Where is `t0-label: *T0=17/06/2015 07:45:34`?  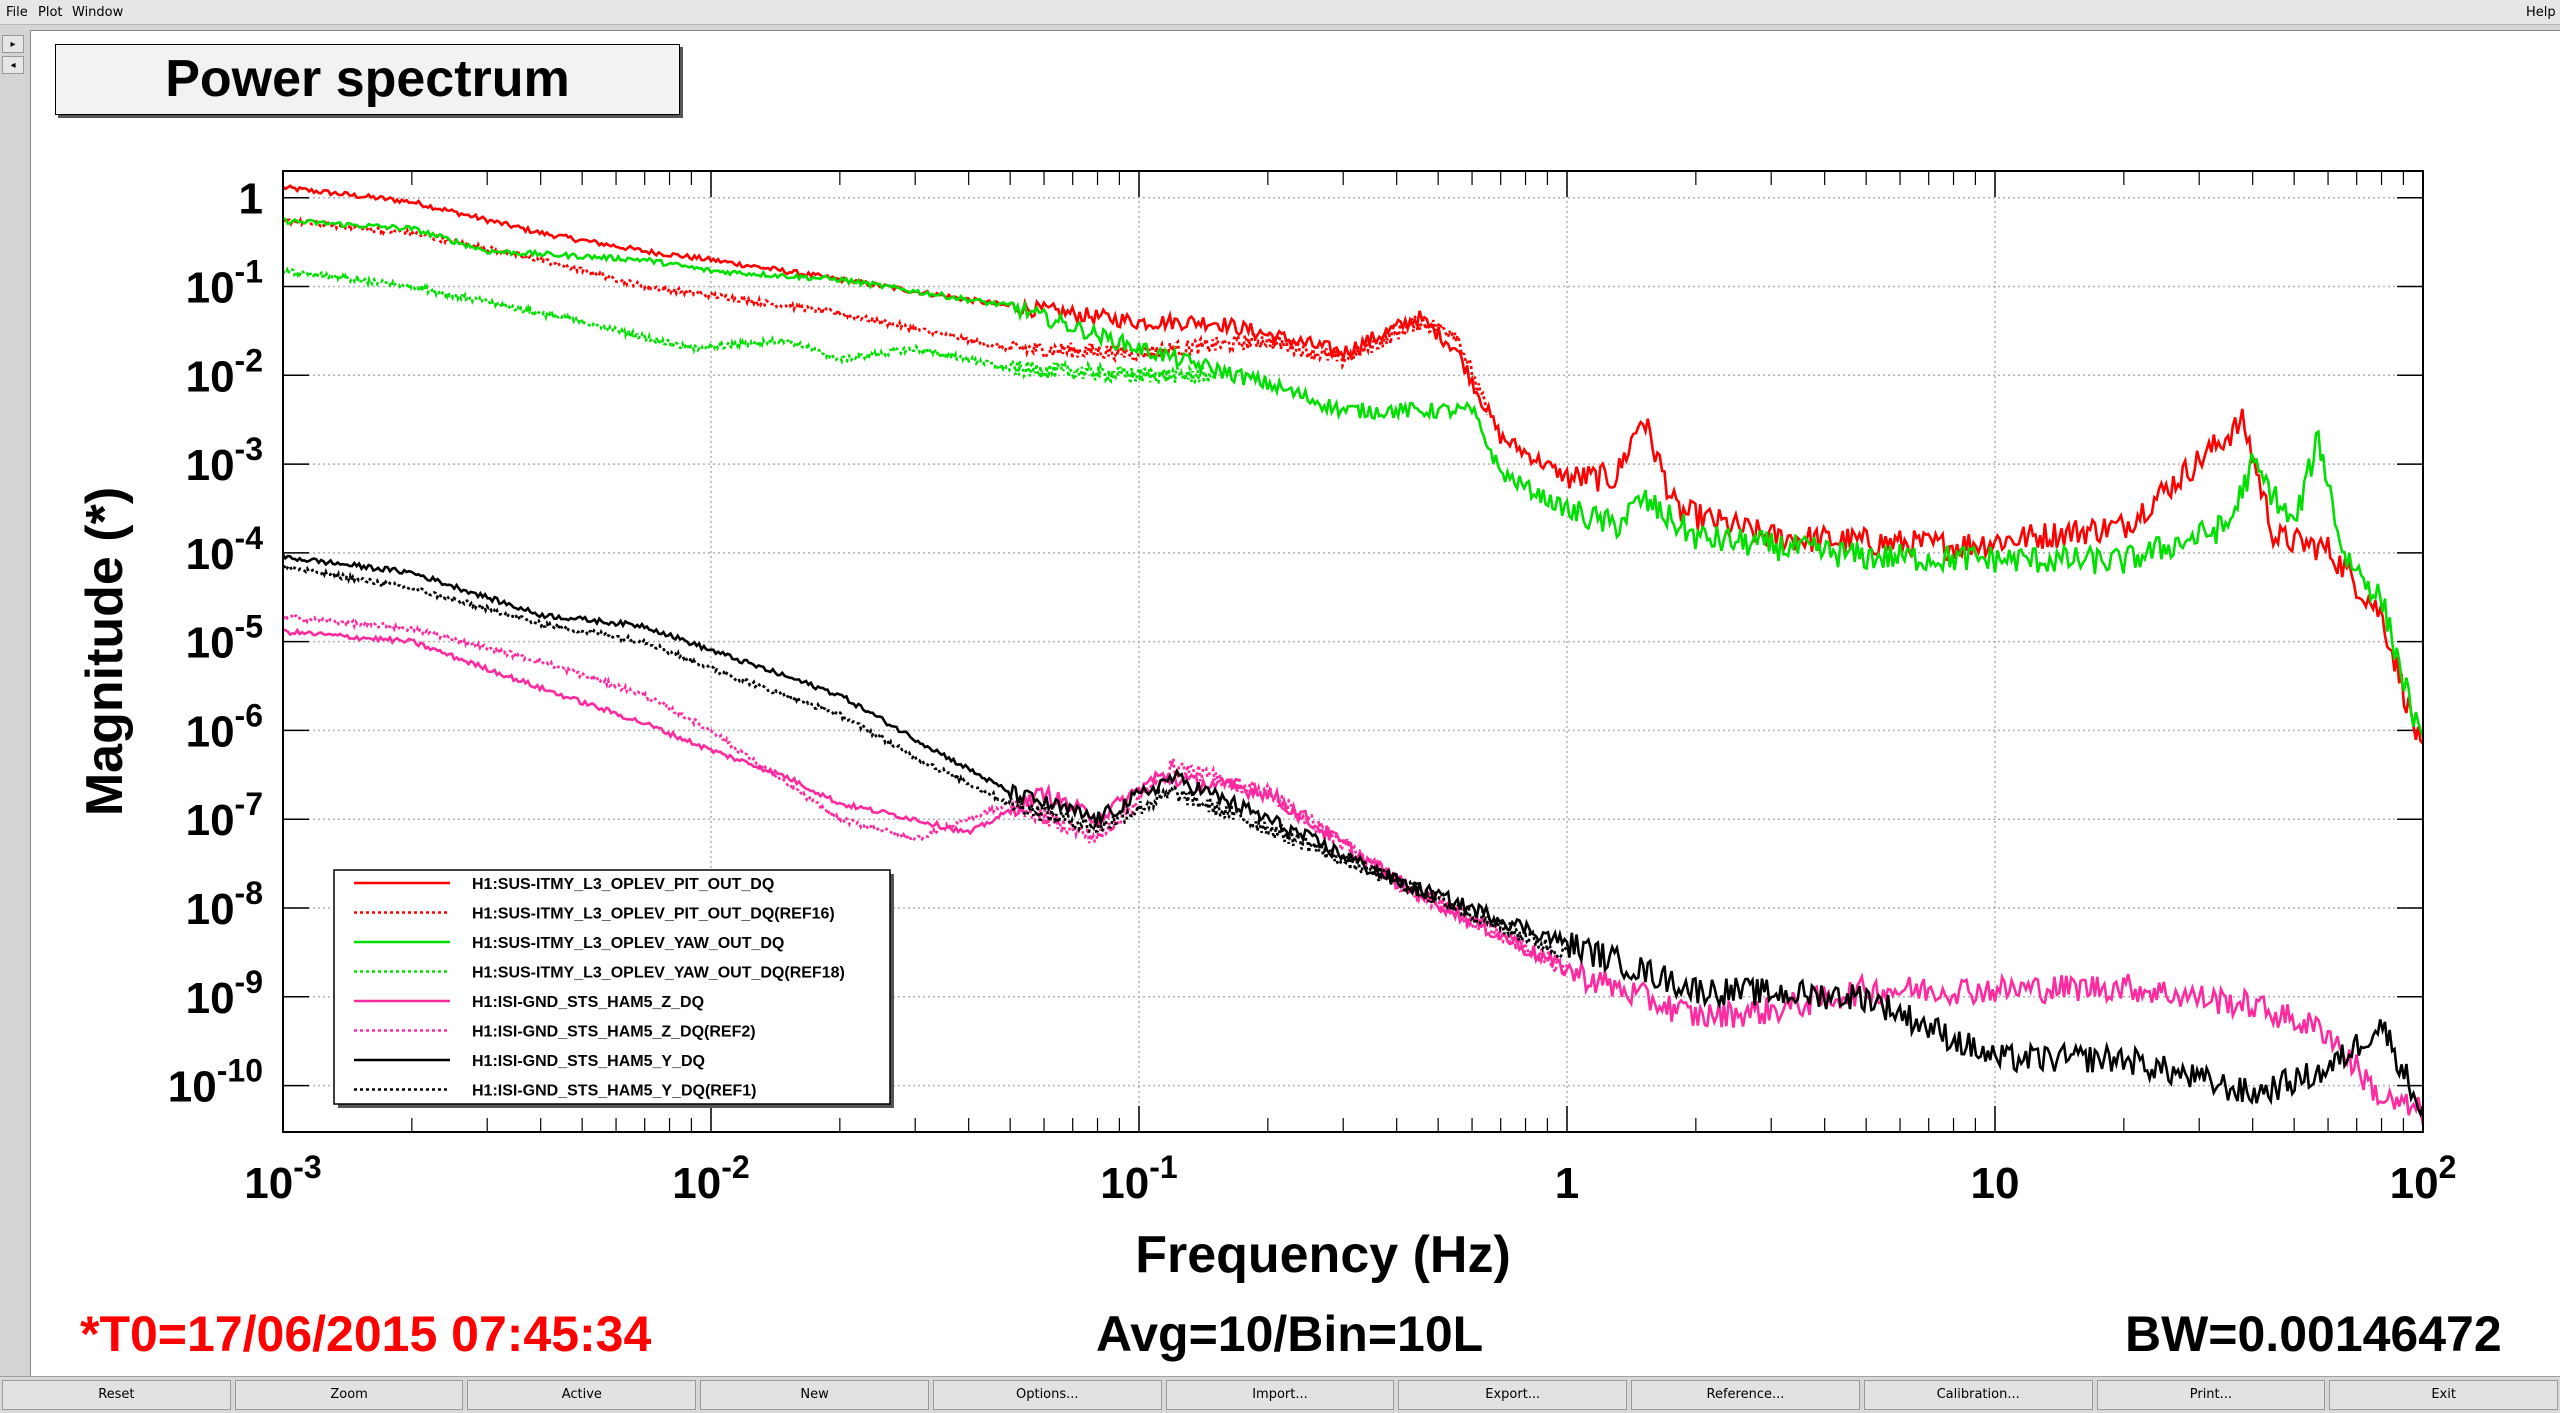 t0-label: *T0=17/06/2015 07:45:34 is located at coordinates (366, 1334).